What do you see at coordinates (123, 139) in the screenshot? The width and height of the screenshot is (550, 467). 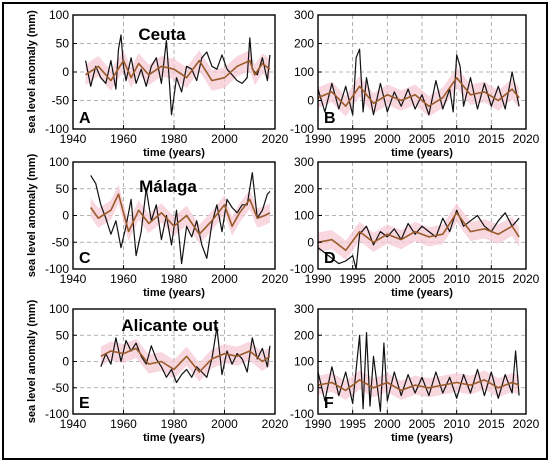 I see `panel-a-xtick-label: 1960` at bounding box center [123, 139].